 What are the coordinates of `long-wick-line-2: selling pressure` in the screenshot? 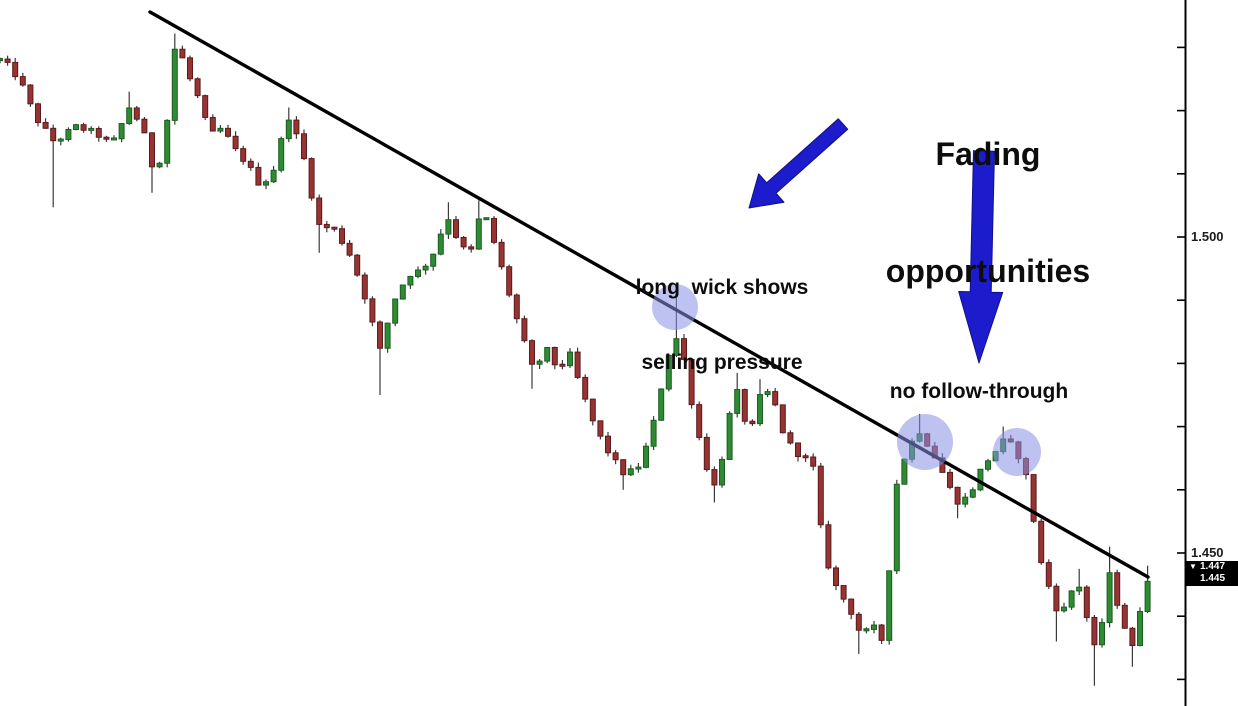 It's located at (722, 362).